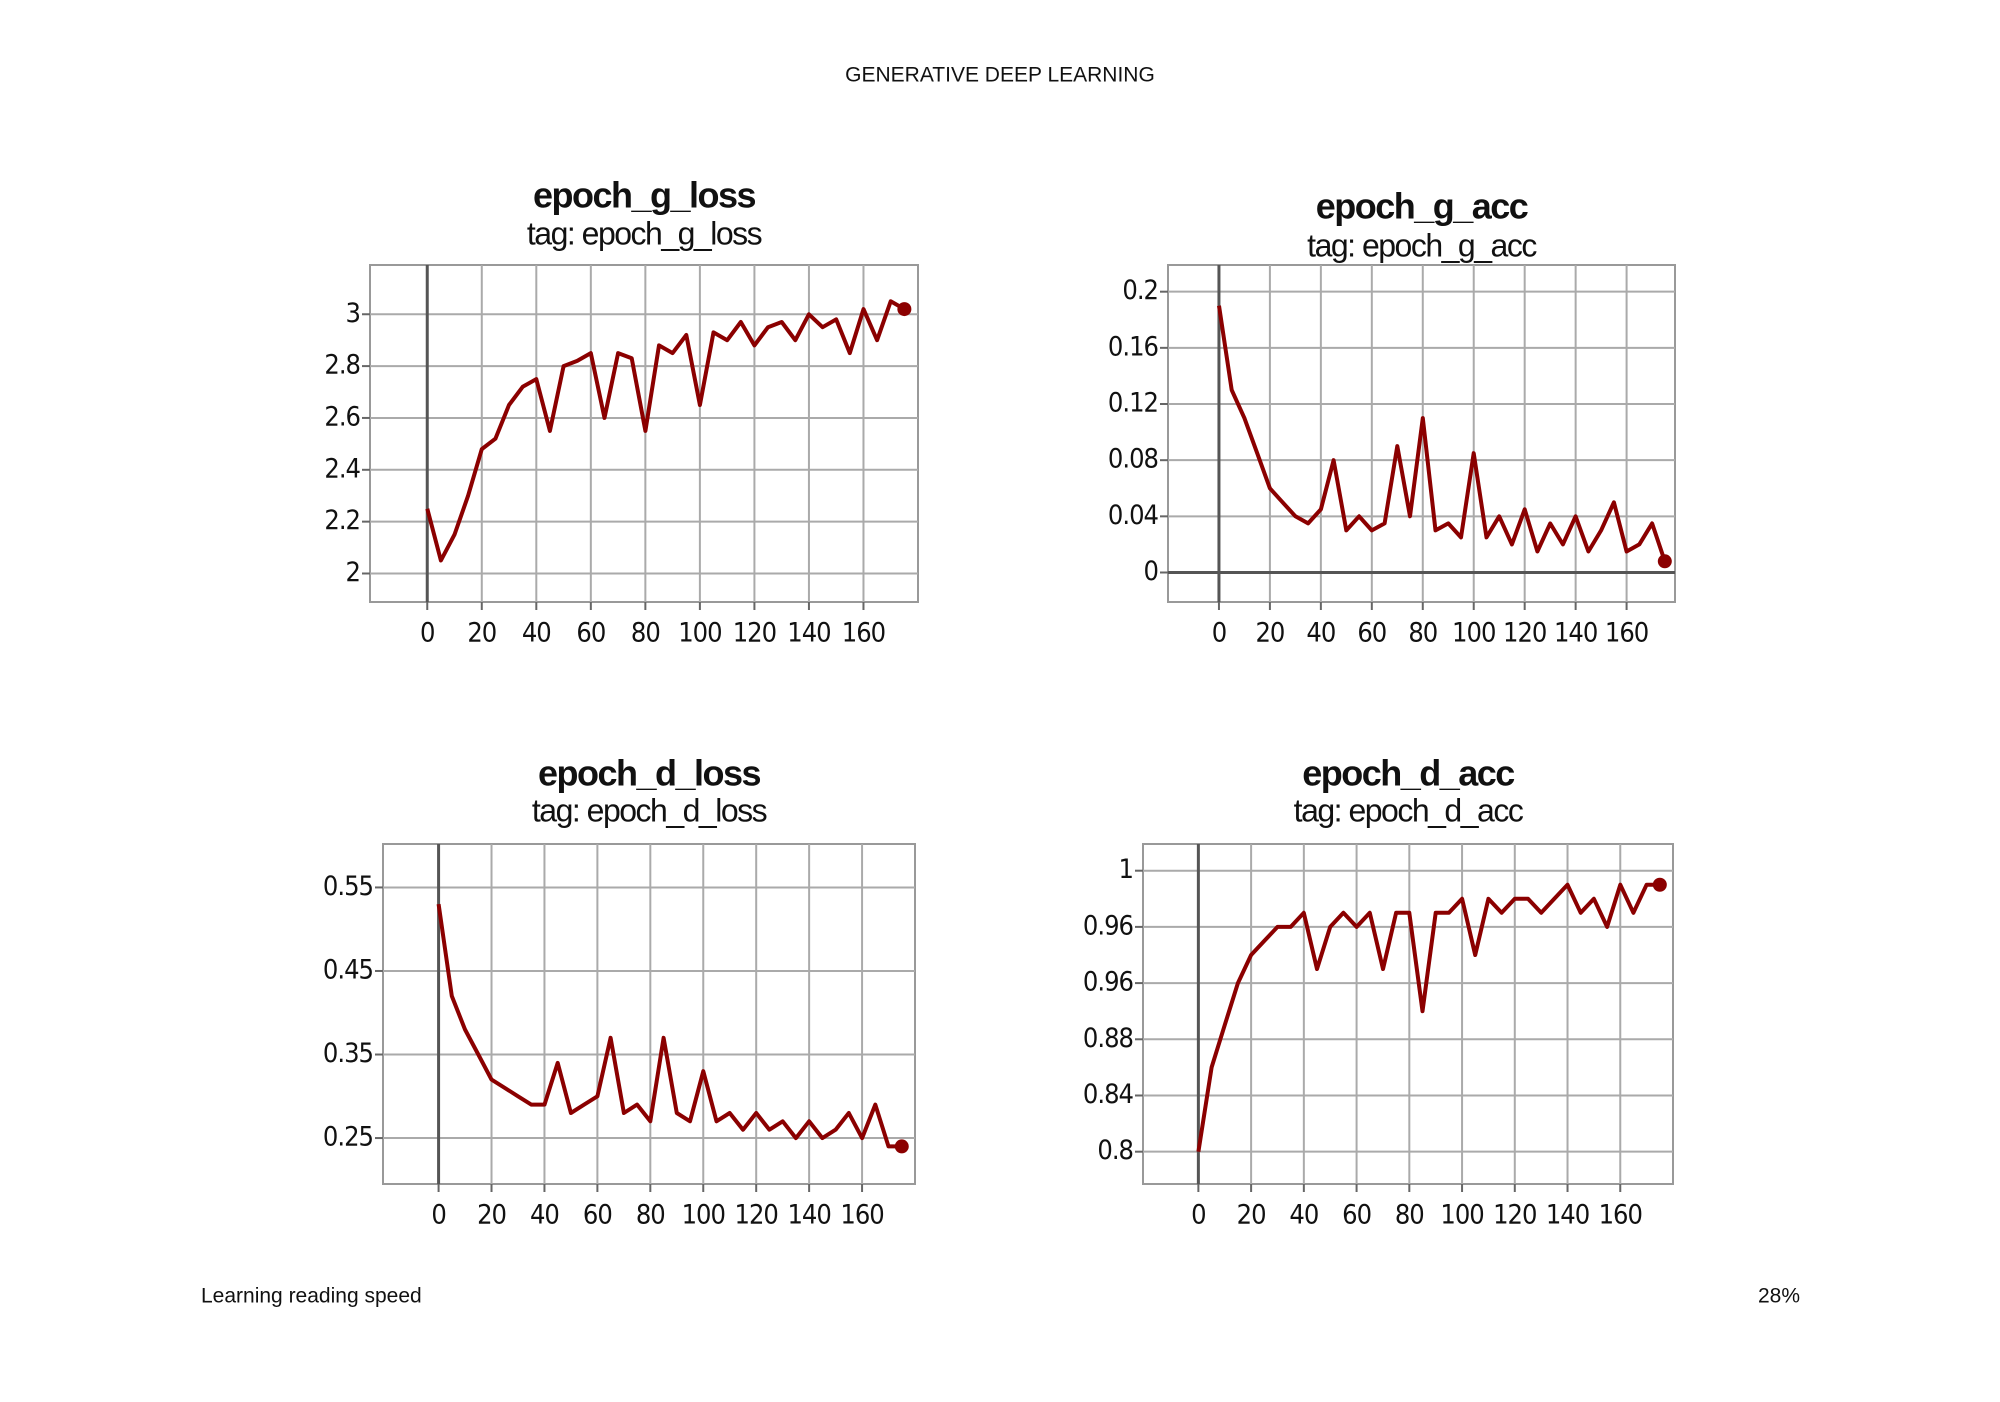  I want to click on chart-title: epoch_d_acc, so click(1408, 773).